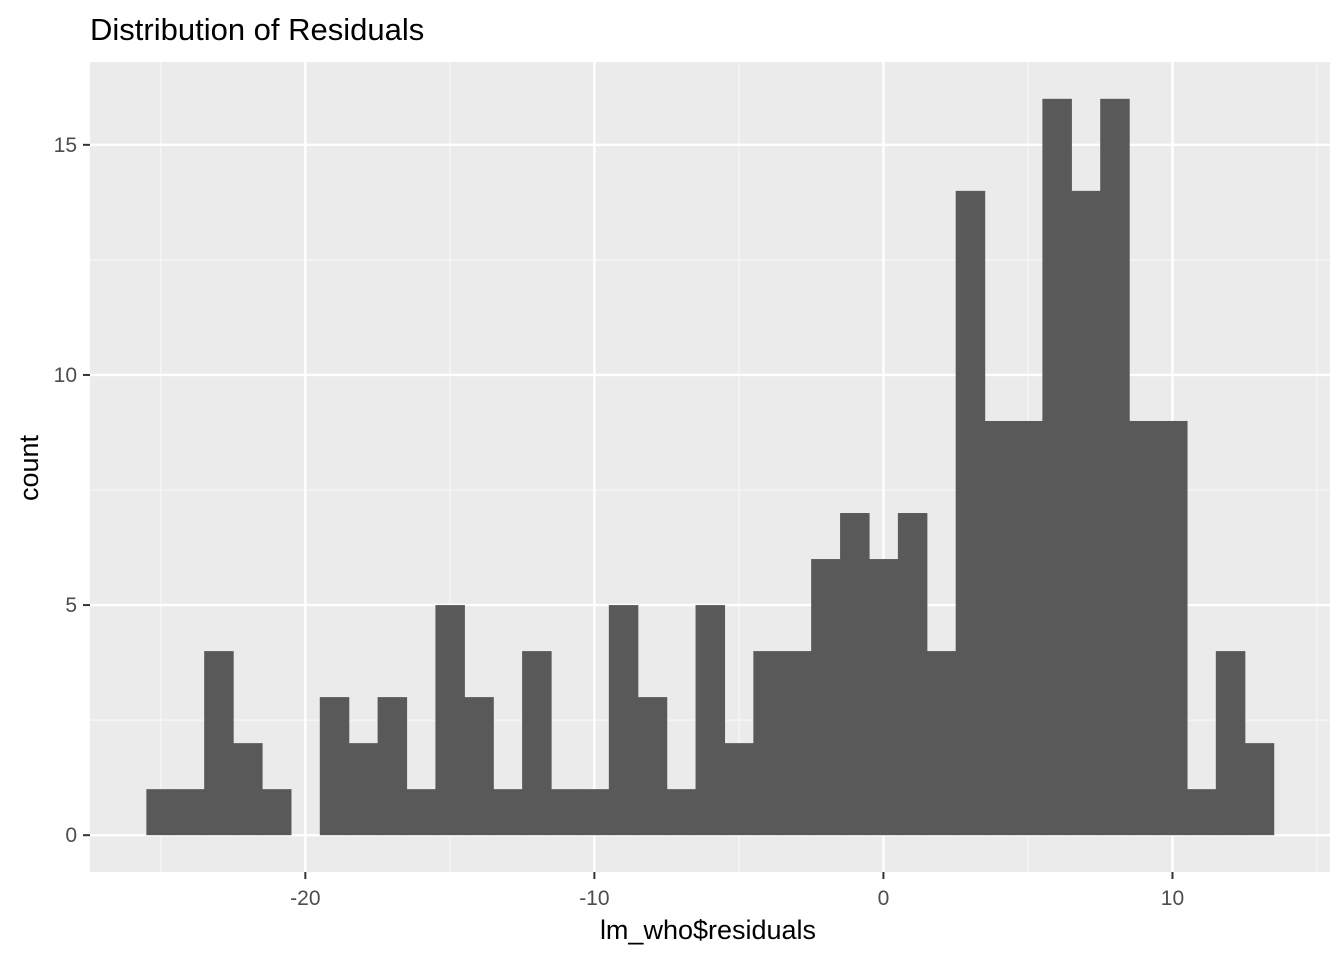  Describe the element at coordinates (29, 467) in the screenshot. I see `y-axis-title: count` at that location.